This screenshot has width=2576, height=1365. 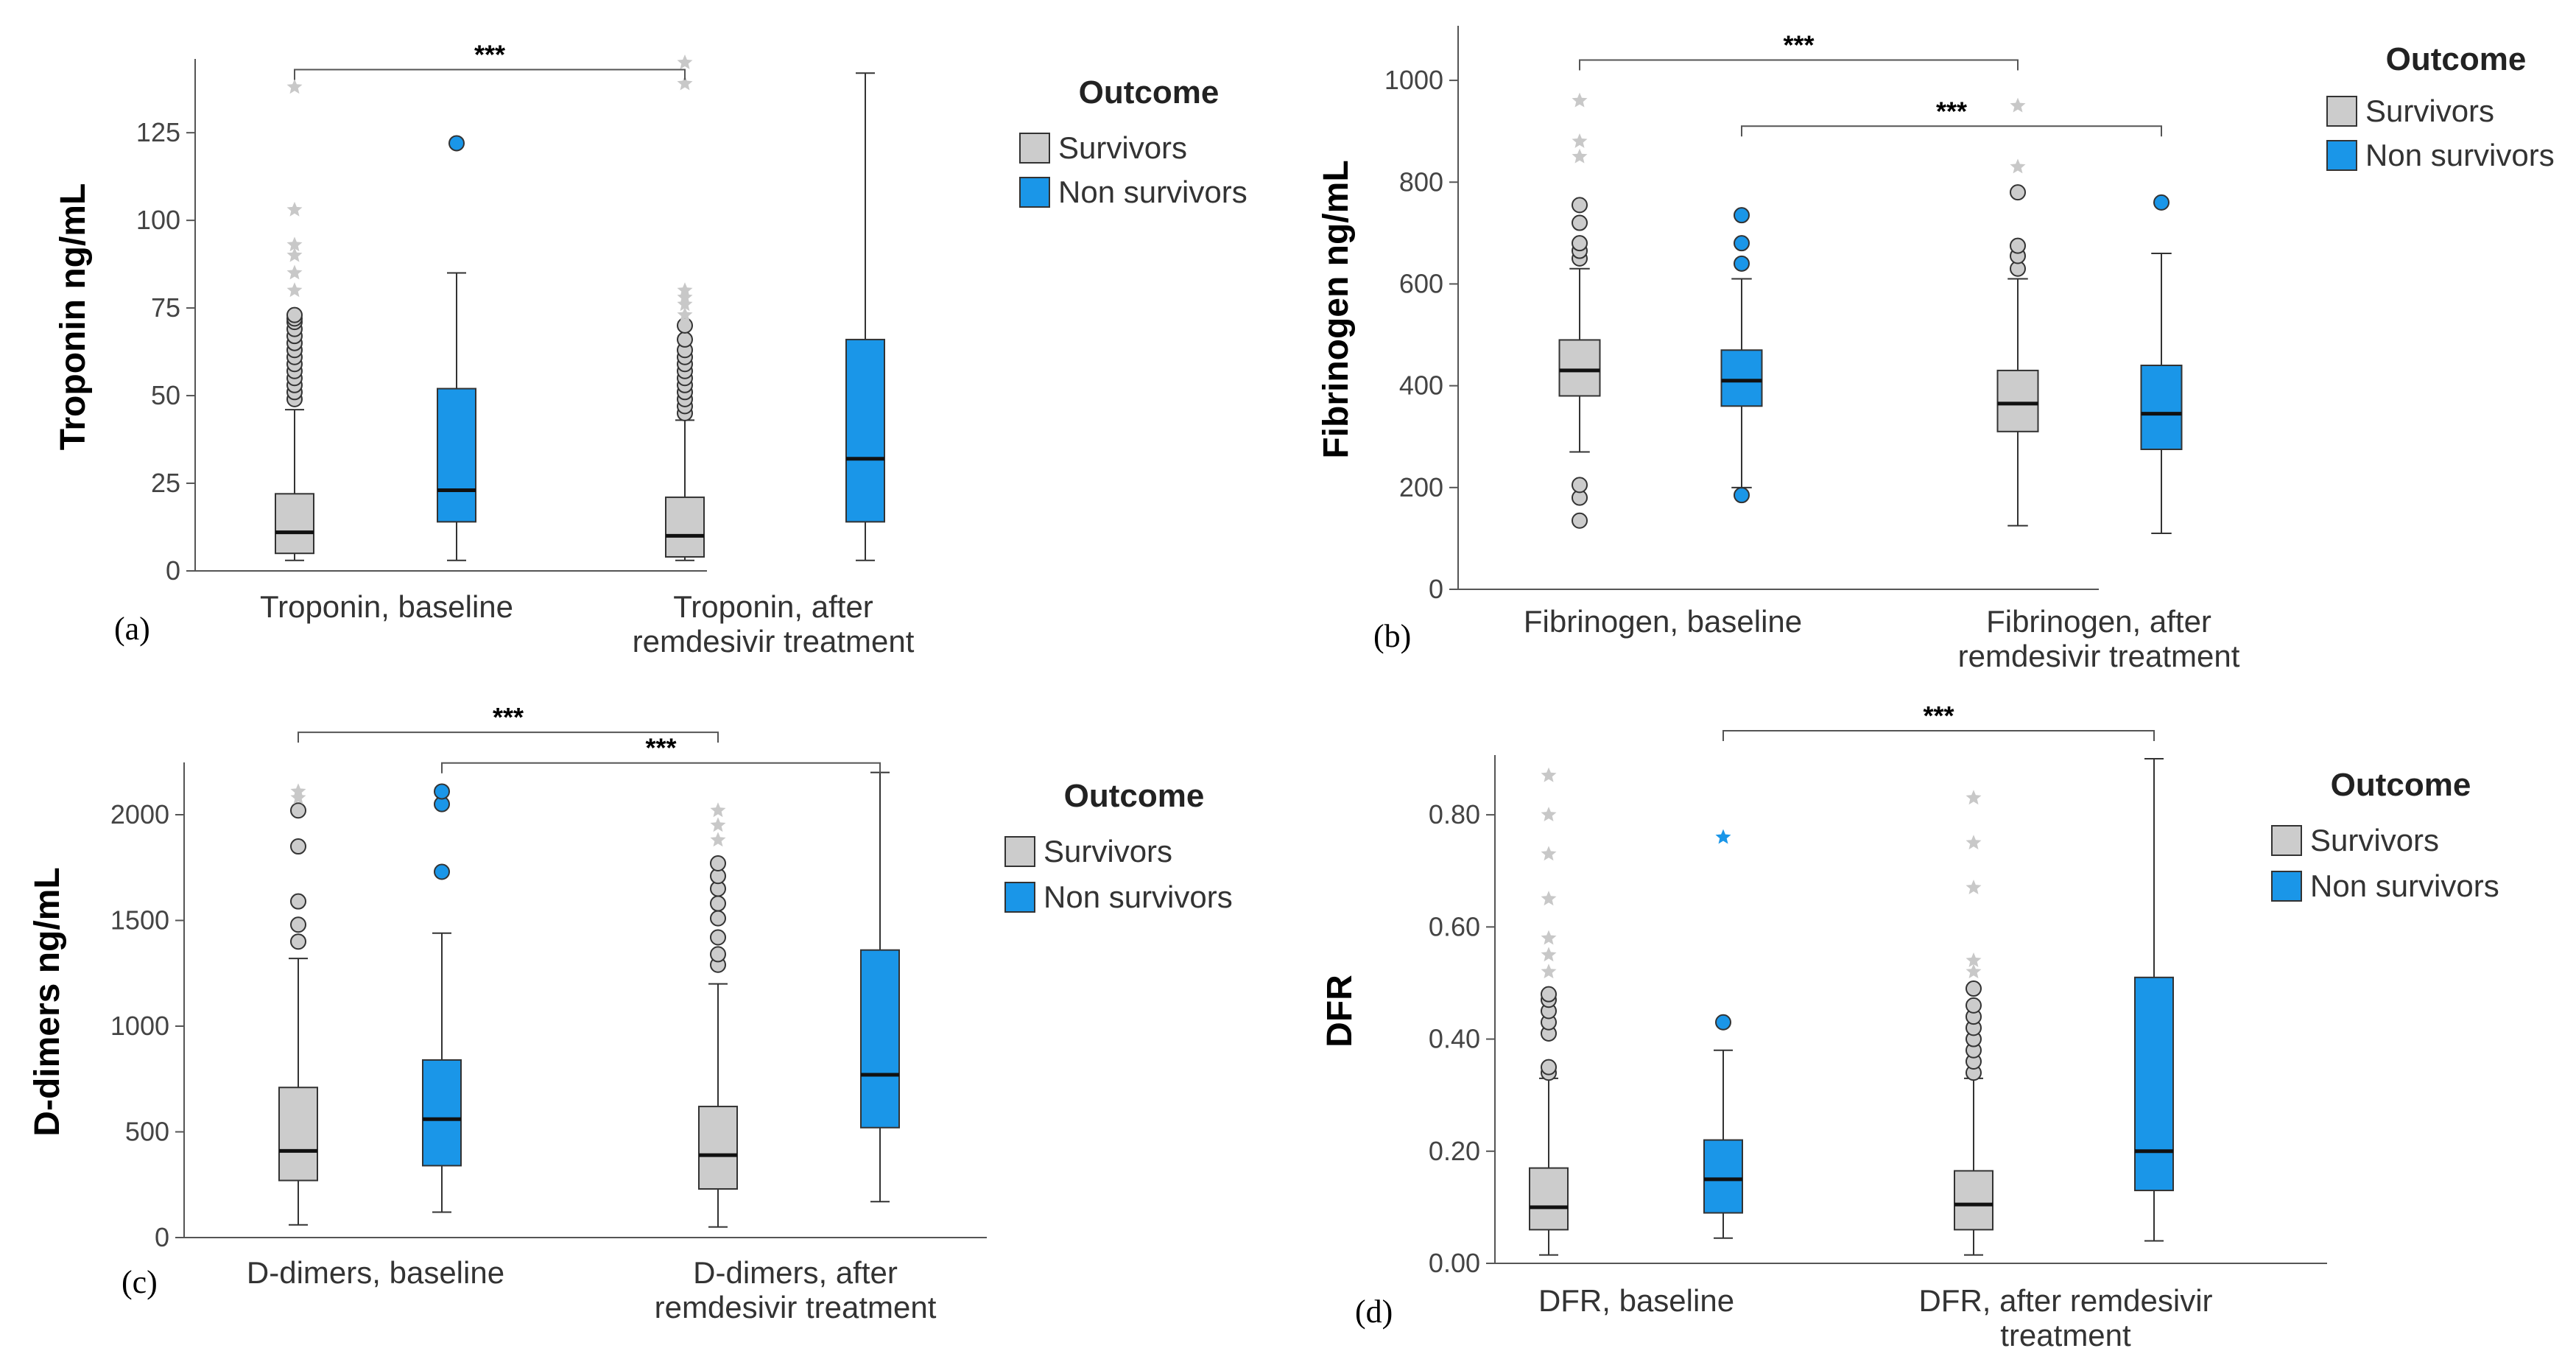 What do you see at coordinates (73, 317) in the screenshot?
I see `y-axis-title: Troponin ng/mL` at bounding box center [73, 317].